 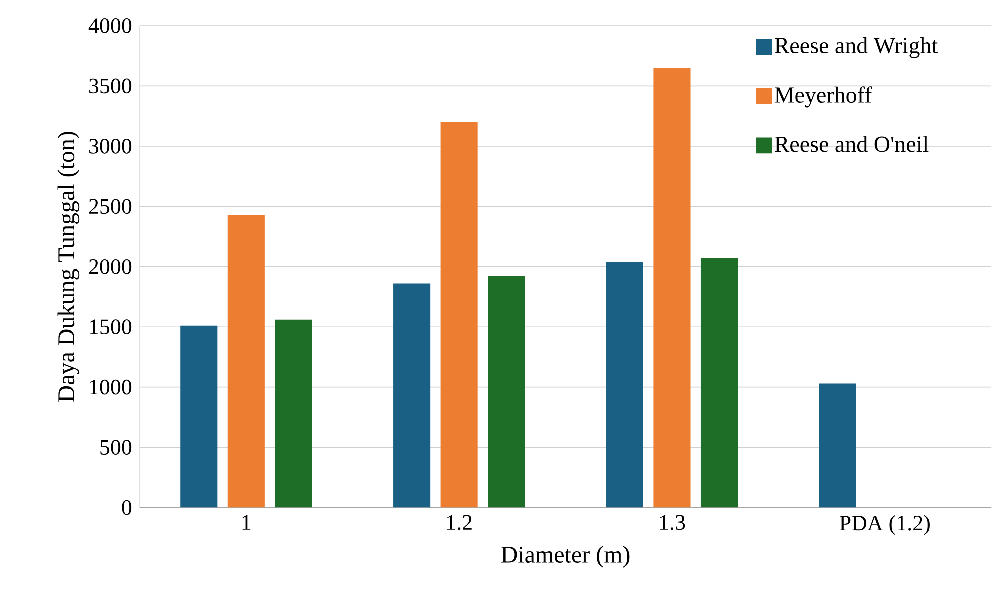 I want to click on y-tick-label: 4000, so click(x=110, y=26).